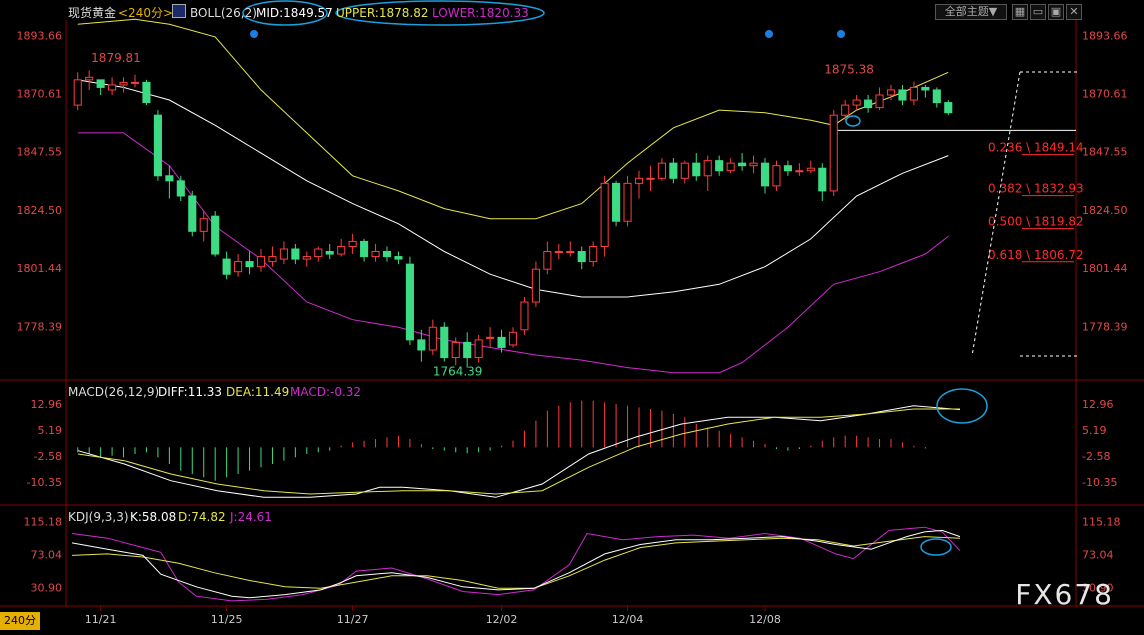  I want to click on time-tick-label: 11/25, so click(227, 619).